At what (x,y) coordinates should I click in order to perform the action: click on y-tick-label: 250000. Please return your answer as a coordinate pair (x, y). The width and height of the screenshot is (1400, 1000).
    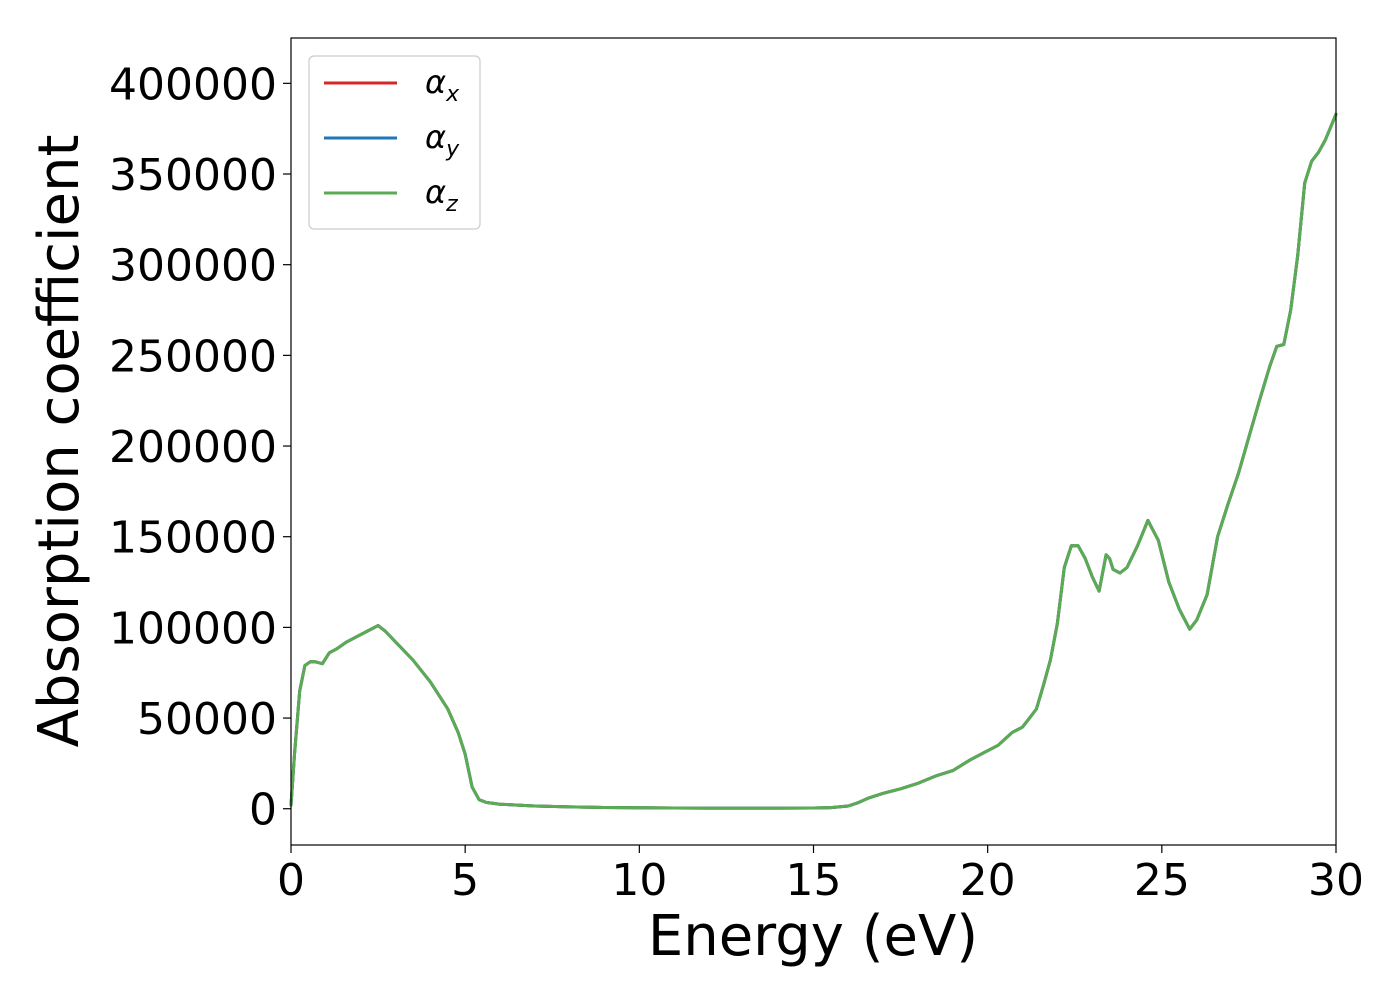
    Looking at the image, I should click on (193, 356).